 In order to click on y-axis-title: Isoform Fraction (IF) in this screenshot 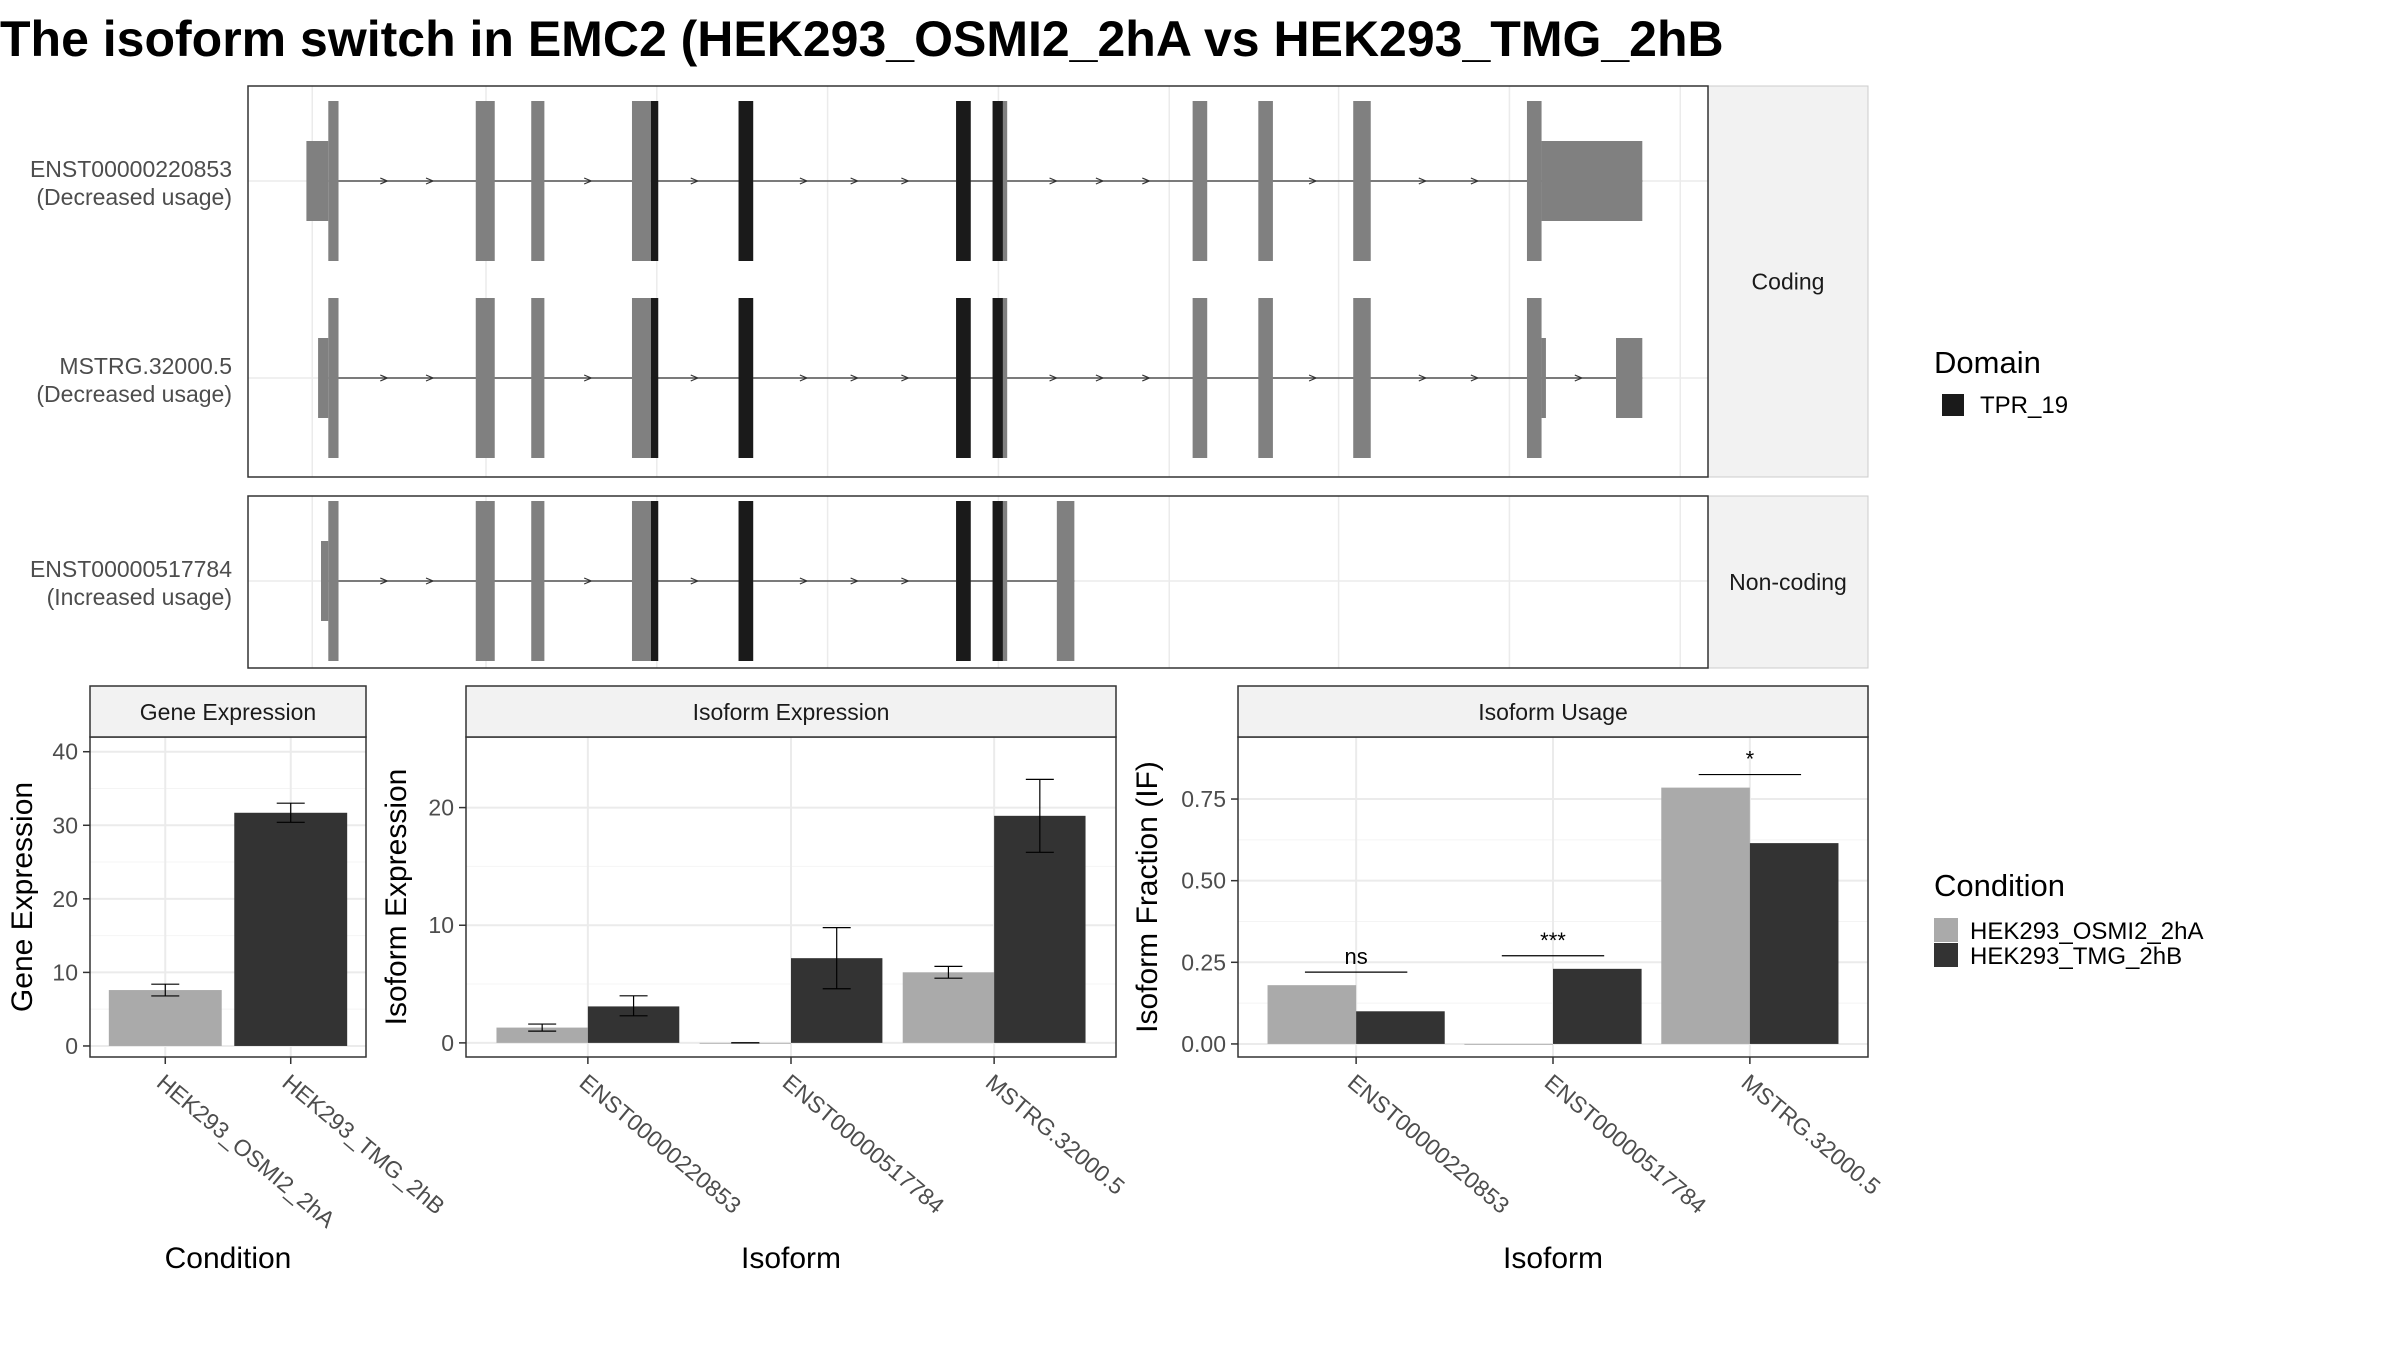, I will do `click(1147, 897)`.